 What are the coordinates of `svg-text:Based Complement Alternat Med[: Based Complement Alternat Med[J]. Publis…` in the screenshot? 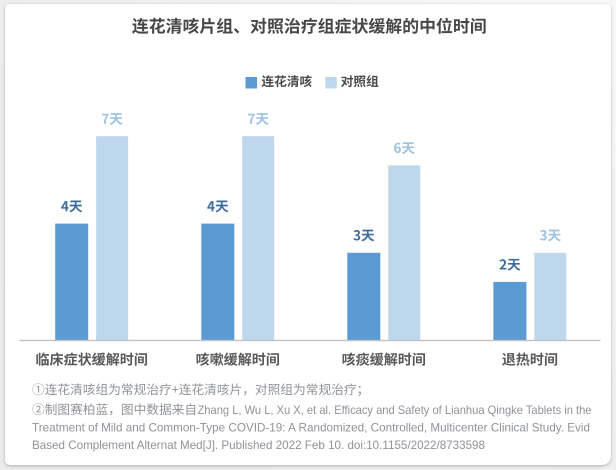 It's located at (258, 445).